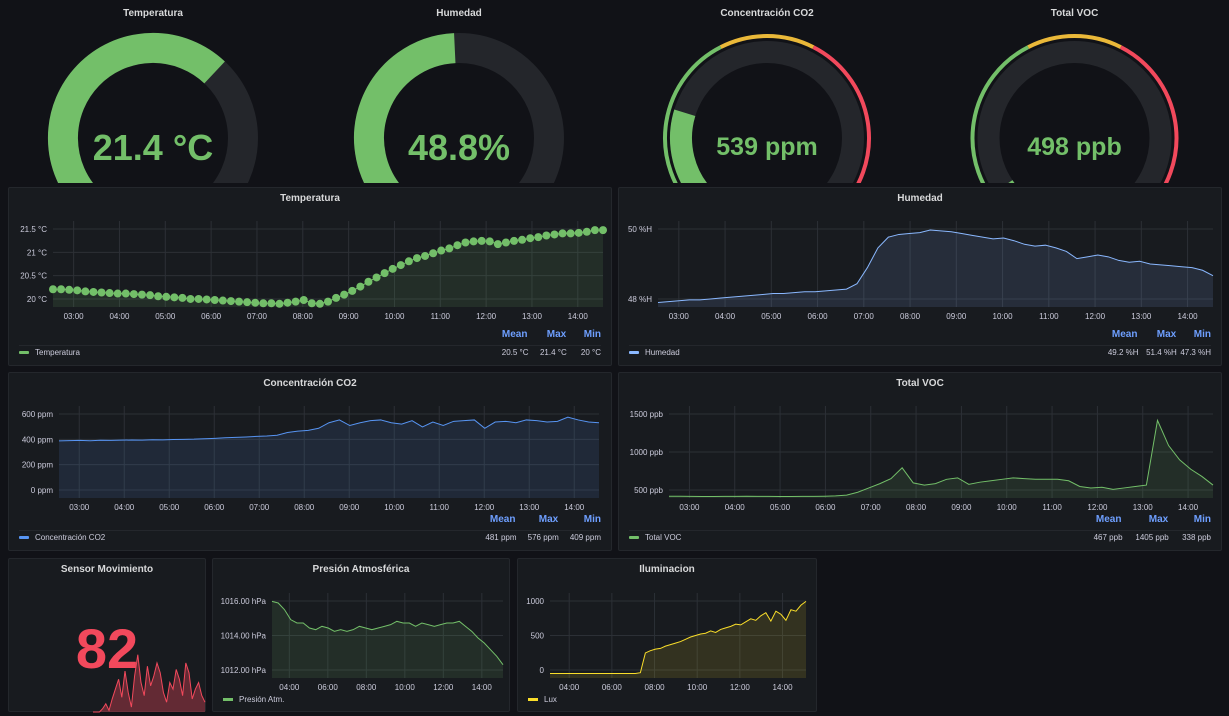  Describe the element at coordinates (310, 383) in the screenshot. I see `panel-title: Concentración CO2` at that location.